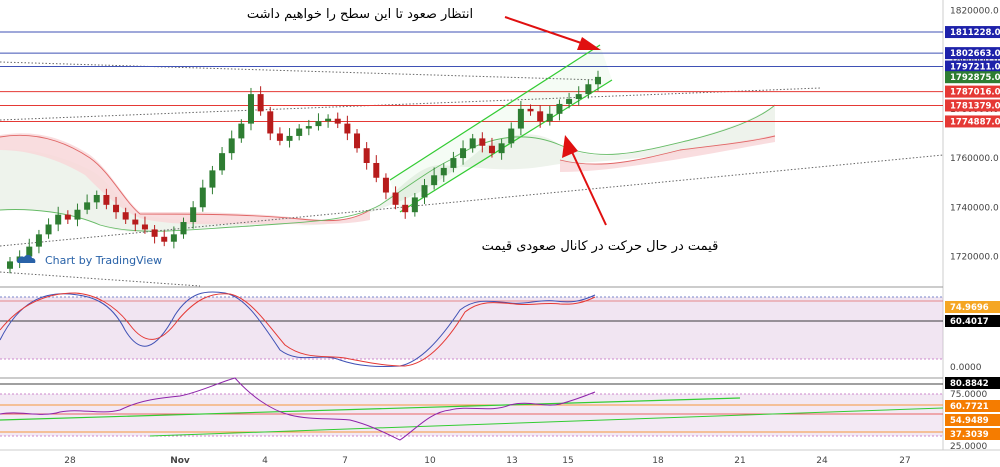 Image resolution: width=1000 pixels, height=467 pixels. I want to click on rsi-label-0: 80.8842, so click(972, 383).